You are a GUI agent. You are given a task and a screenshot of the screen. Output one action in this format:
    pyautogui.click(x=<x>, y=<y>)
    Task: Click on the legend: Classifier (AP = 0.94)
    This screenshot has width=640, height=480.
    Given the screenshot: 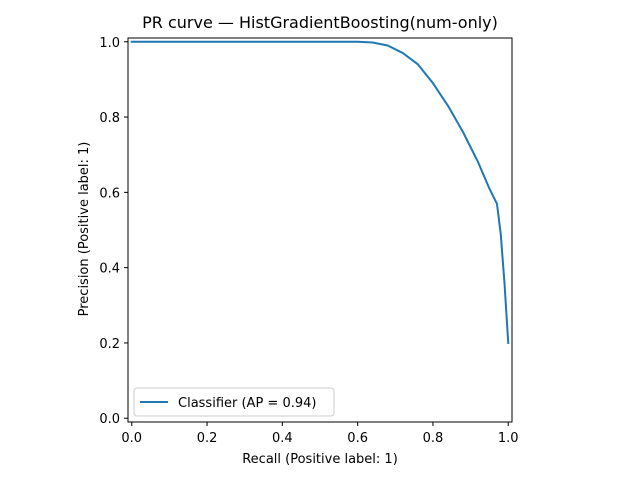 What is the action you would take?
    pyautogui.click(x=234, y=402)
    